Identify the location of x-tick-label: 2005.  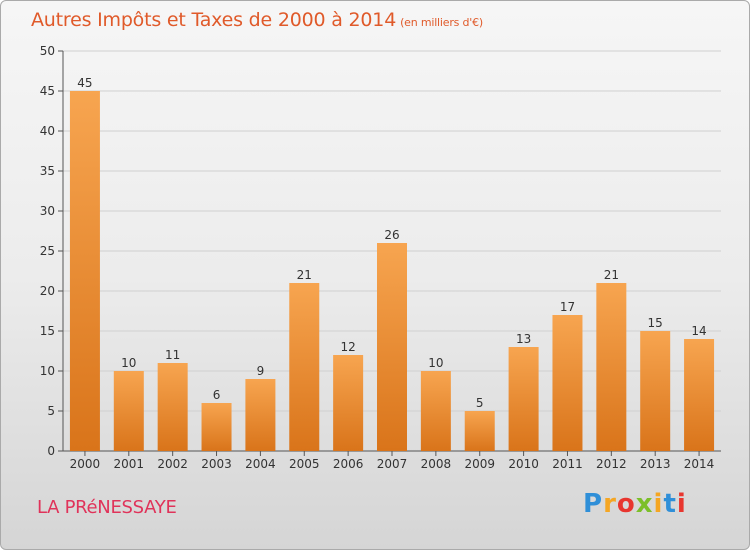
(304, 464).